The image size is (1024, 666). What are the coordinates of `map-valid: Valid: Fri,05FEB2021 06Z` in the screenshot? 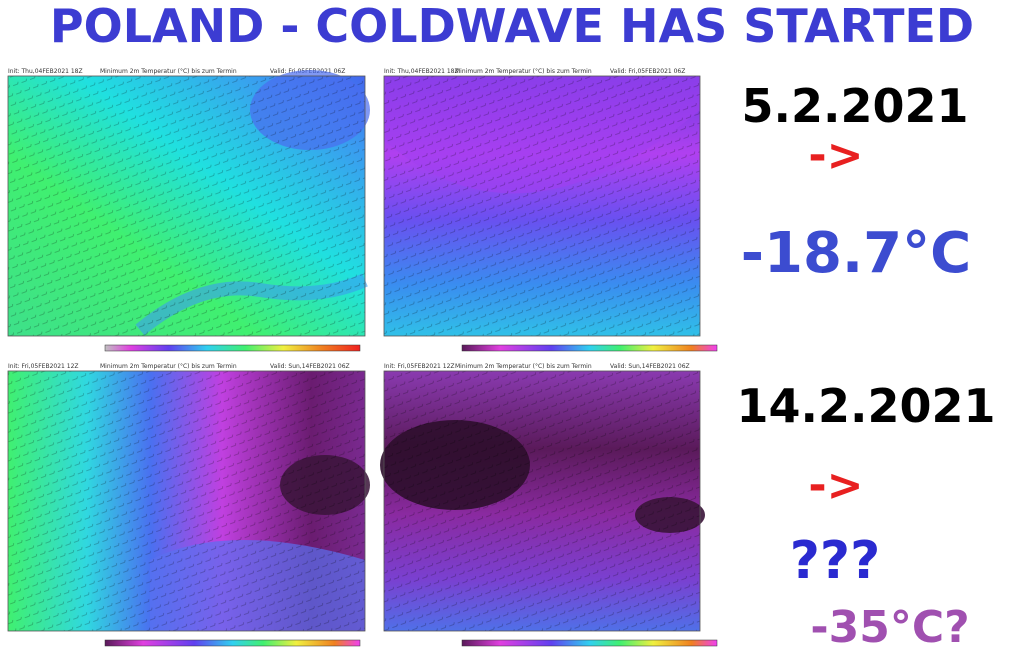 It's located at (647, 71).